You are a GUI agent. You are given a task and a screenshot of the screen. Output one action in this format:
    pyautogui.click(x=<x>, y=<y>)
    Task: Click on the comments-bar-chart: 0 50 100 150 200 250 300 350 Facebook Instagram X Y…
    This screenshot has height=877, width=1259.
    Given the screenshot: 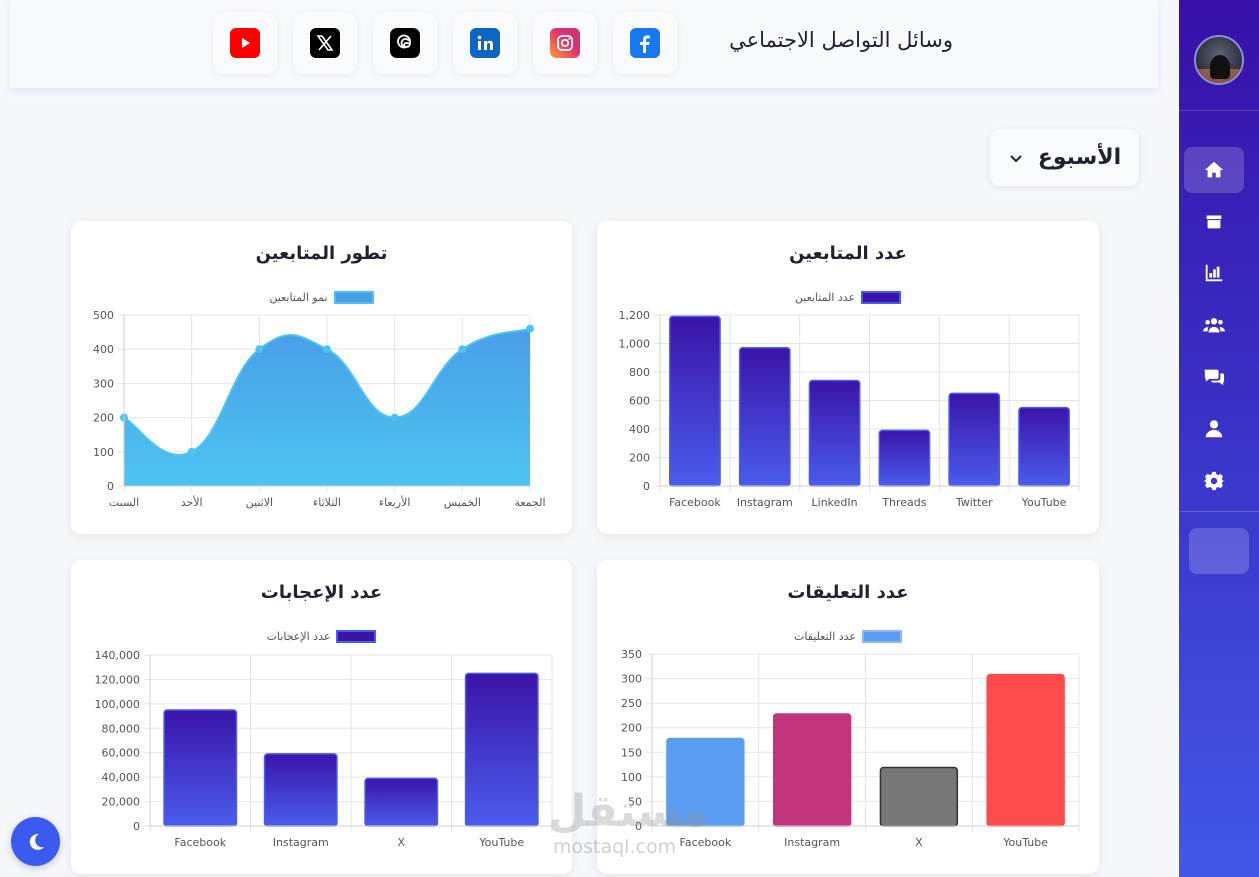 What is the action you would take?
    pyautogui.click(x=850, y=748)
    